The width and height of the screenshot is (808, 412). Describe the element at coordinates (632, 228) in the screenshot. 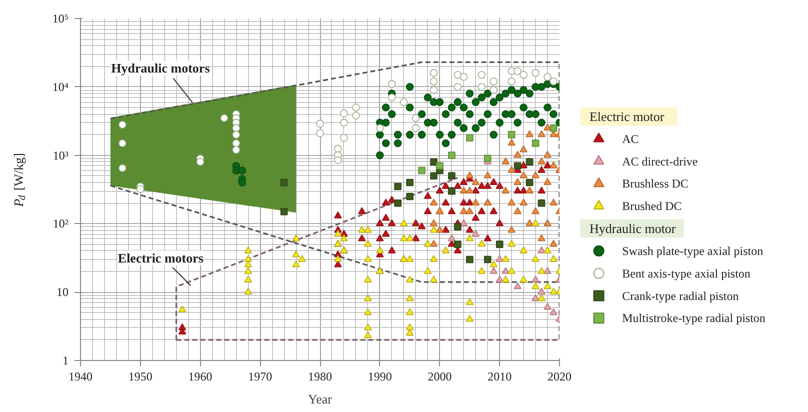

I see `text: Hydraulic motor` at that location.